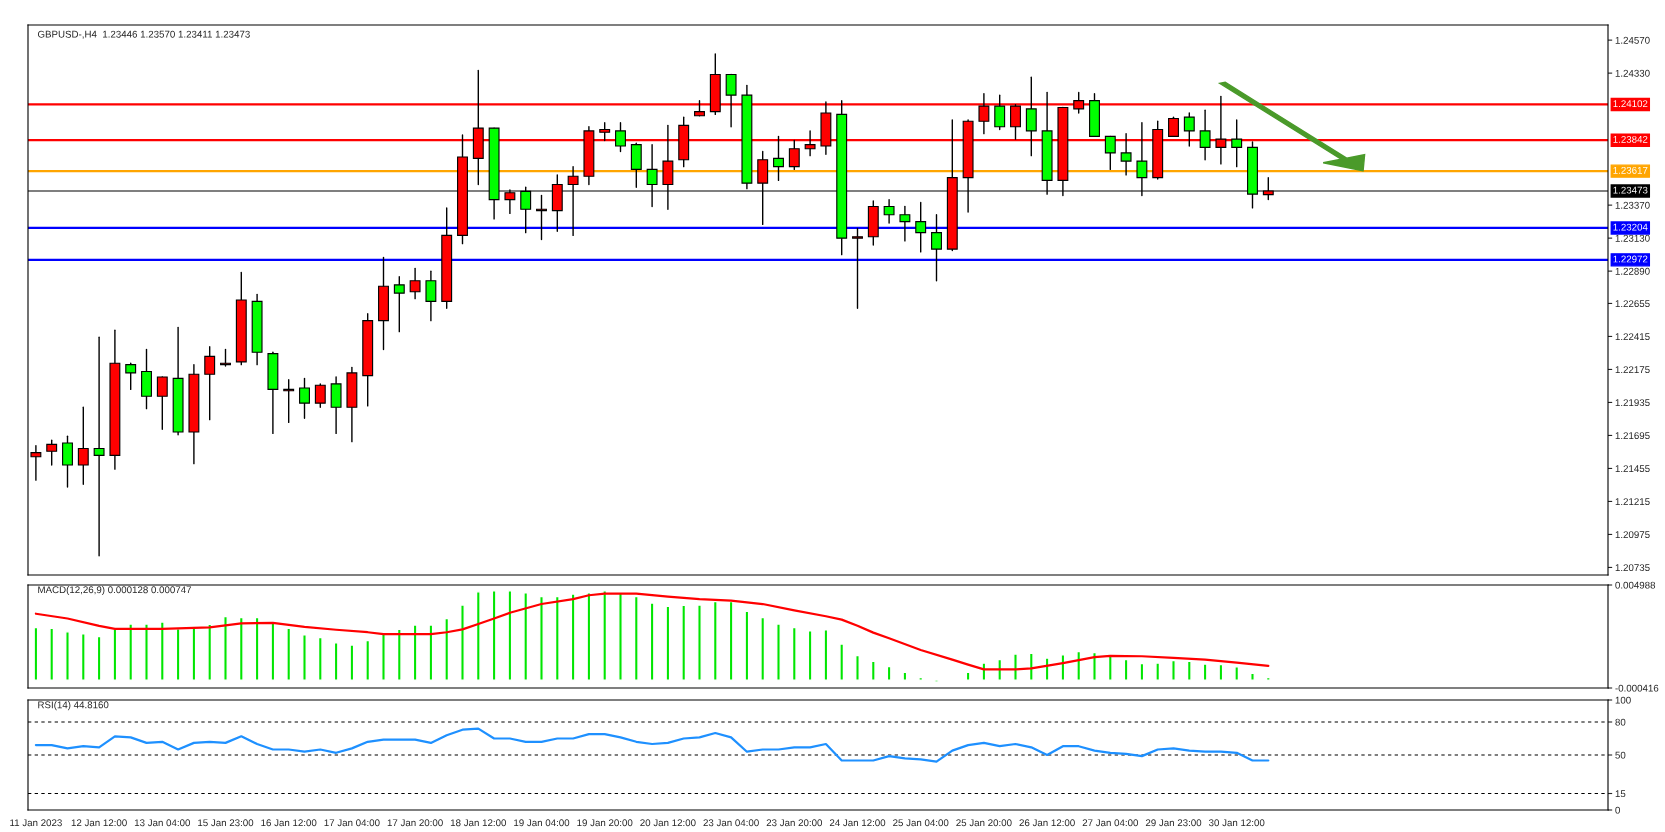 The width and height of the screenshot is (1665, 832). I want to click on x-tick-label: 19 Jan 04:00, so click(542, 823).